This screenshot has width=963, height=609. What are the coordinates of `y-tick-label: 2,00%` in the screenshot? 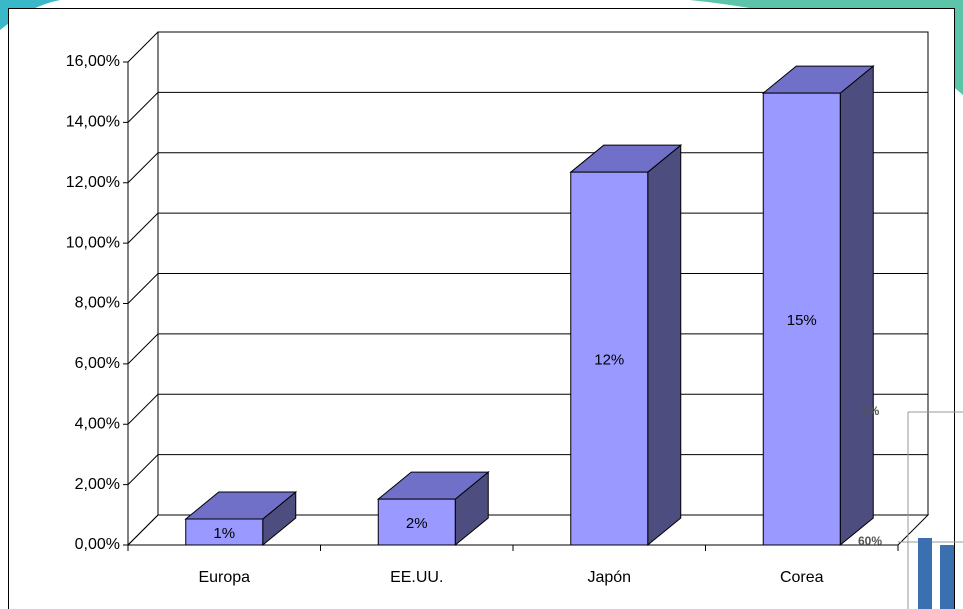 It's located at (97, 484).